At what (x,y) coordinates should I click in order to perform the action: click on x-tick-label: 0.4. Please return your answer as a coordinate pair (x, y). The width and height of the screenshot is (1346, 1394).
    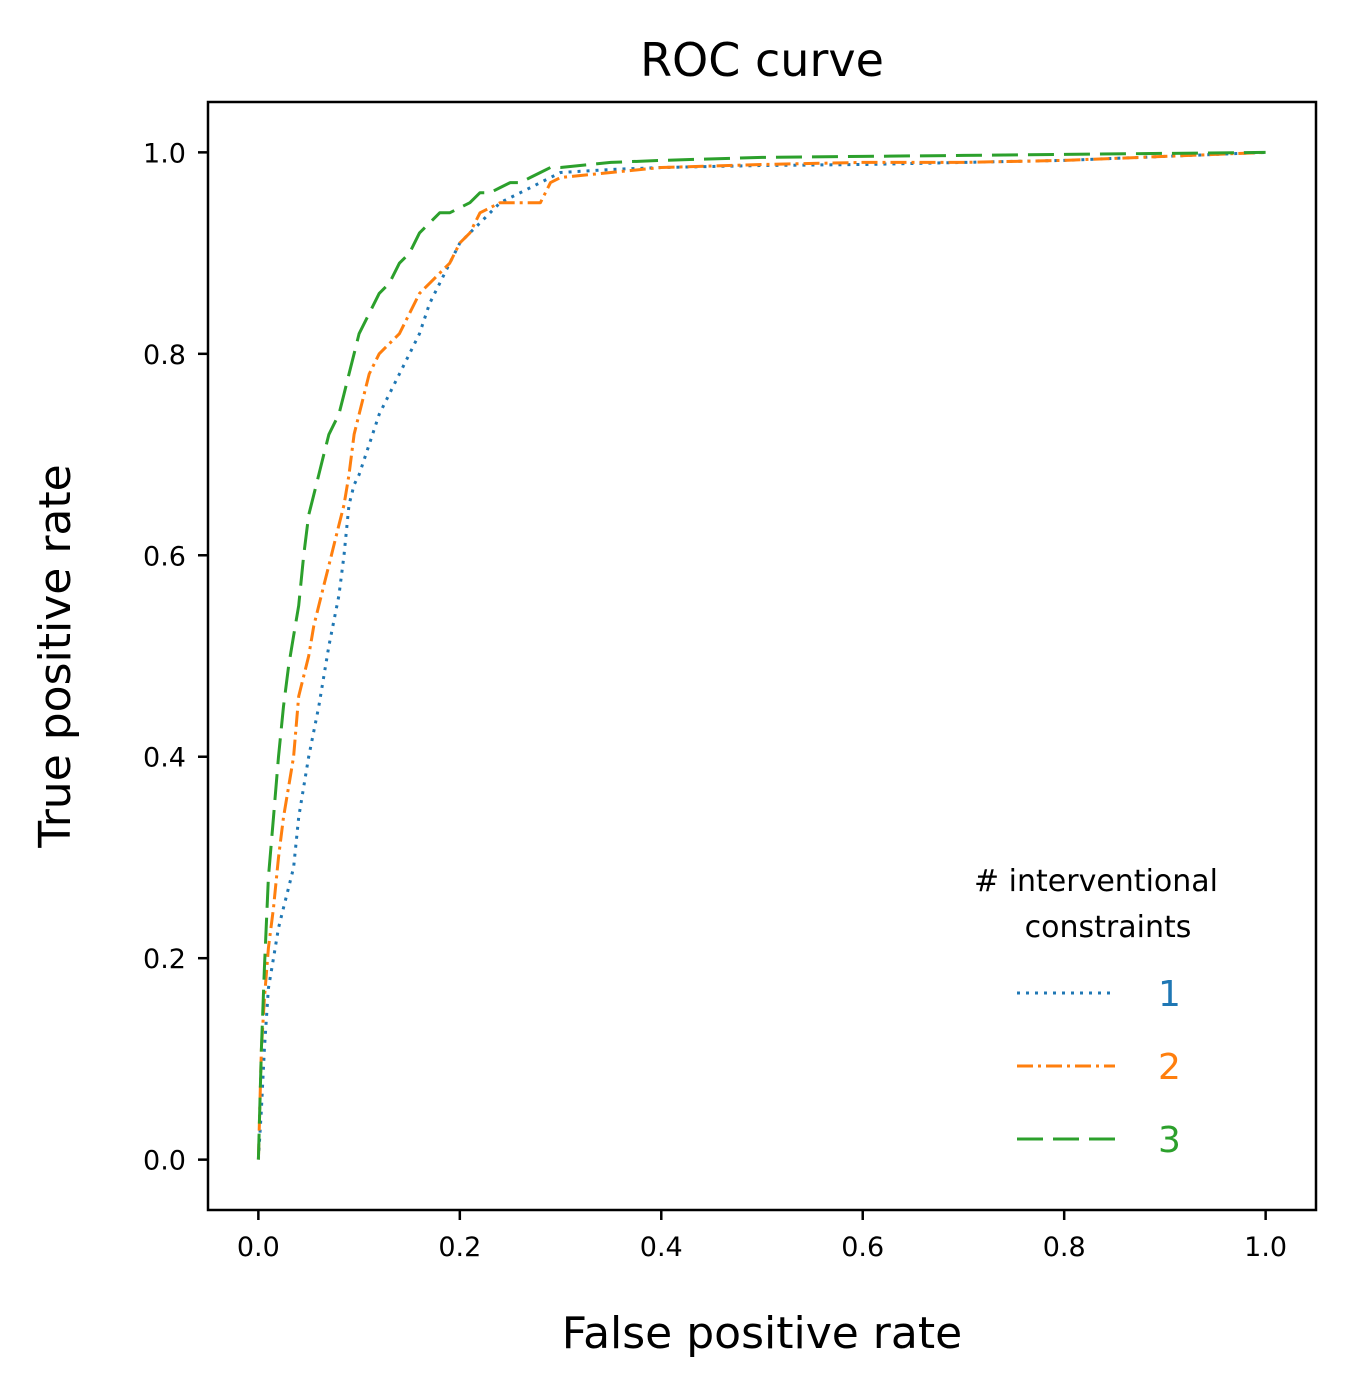
    Looking at the image, I should click on (661, 1247).